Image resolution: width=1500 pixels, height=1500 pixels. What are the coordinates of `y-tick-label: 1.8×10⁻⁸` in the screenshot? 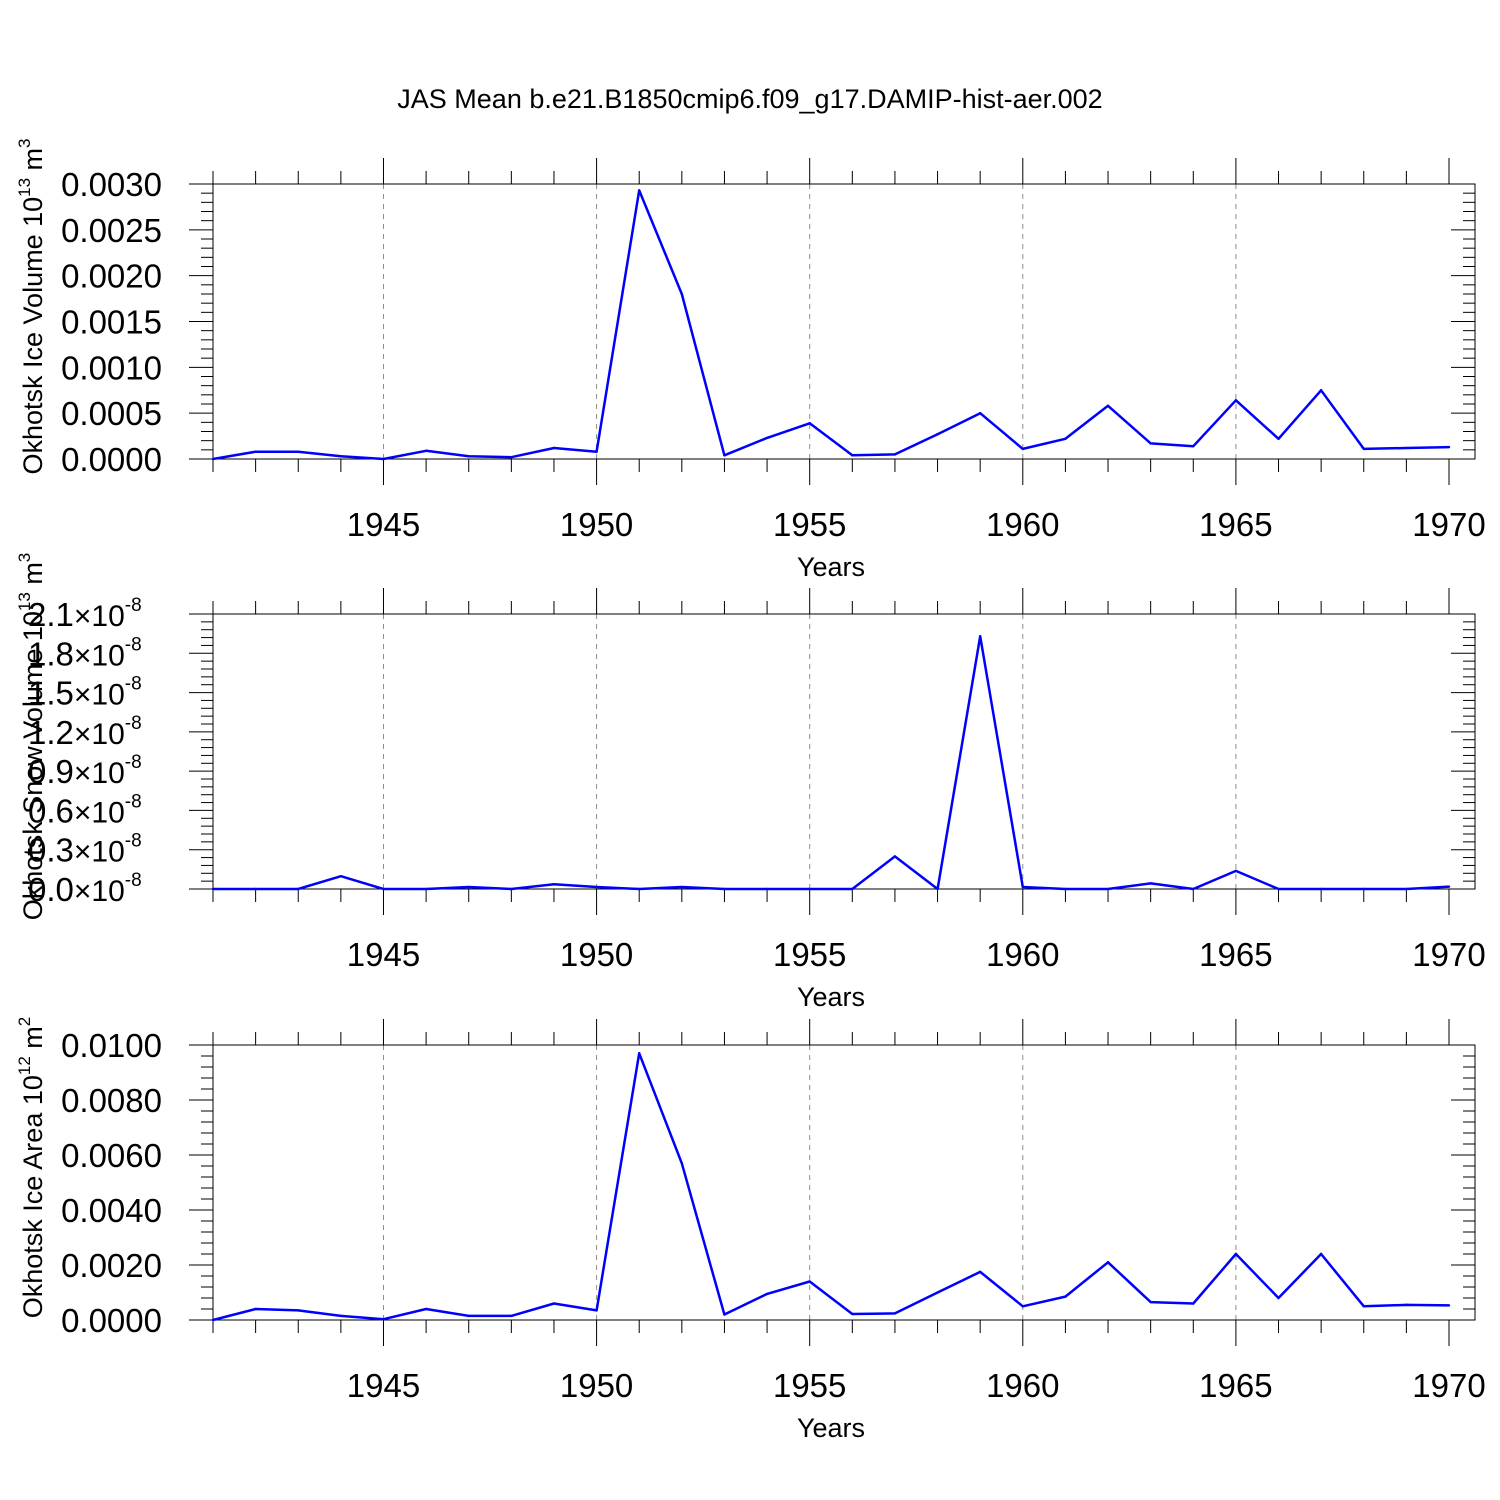 It's located at (85, 653).